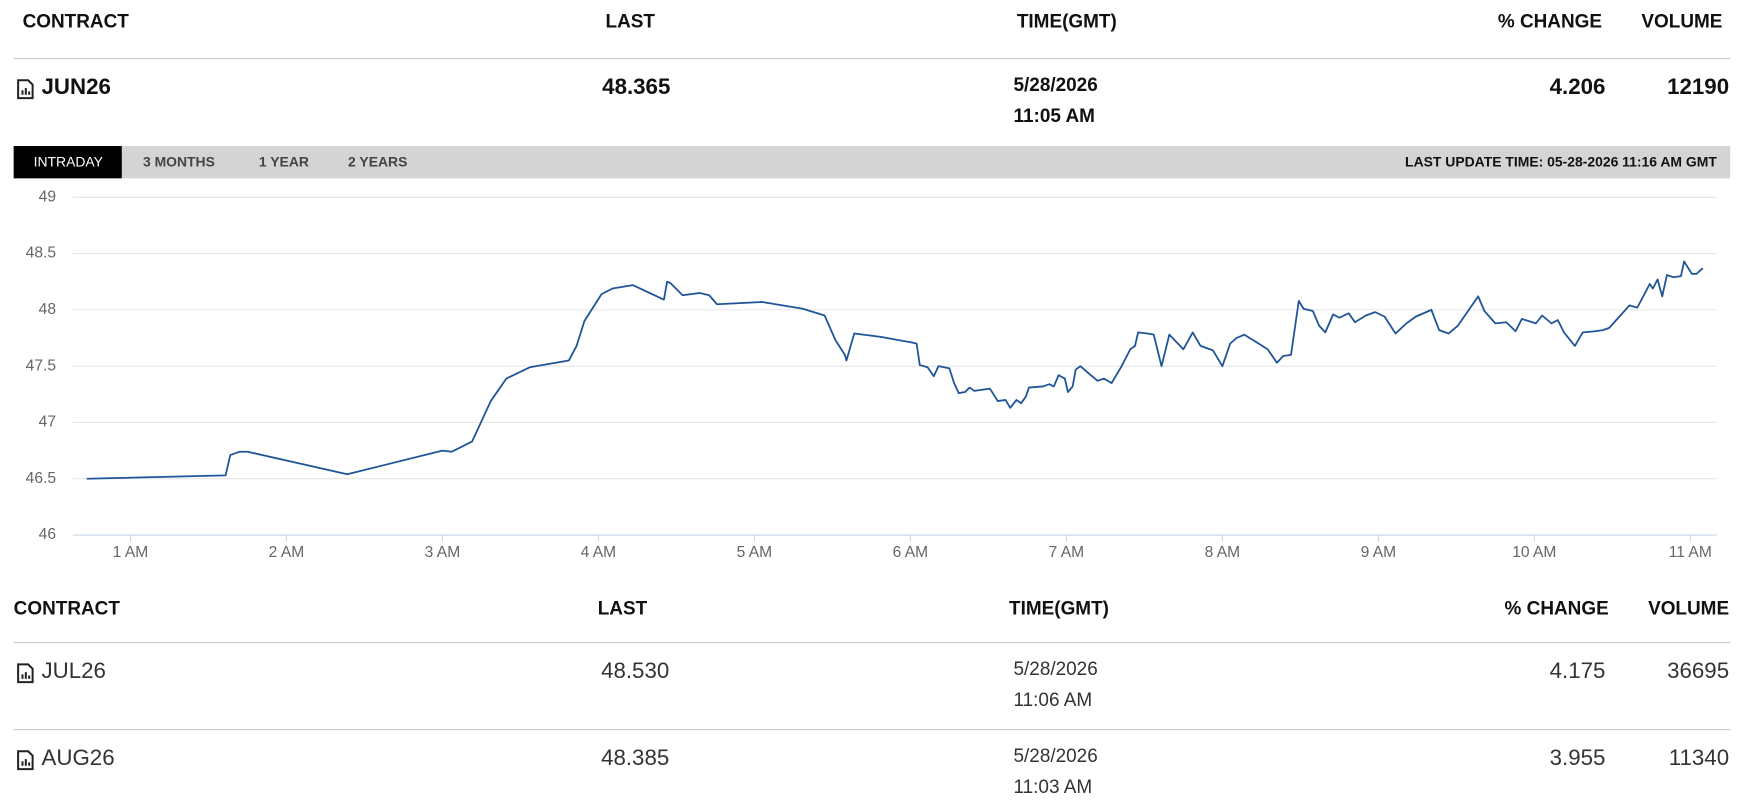 The height and width of the screenshot is (807, 1745). What do you see at coordinates (1534, 552) in the screenshot?
I see `x-tick-label: 10 AM` at bounding box center [1534, 552].